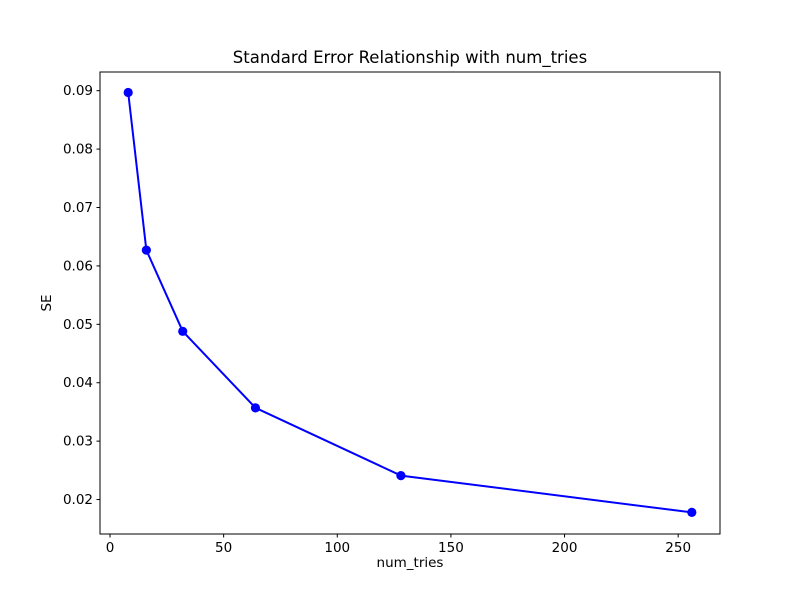  Describe the element at coordinates (678, 548) in the screenshot. I see `x-tick-label: 250` at that location.